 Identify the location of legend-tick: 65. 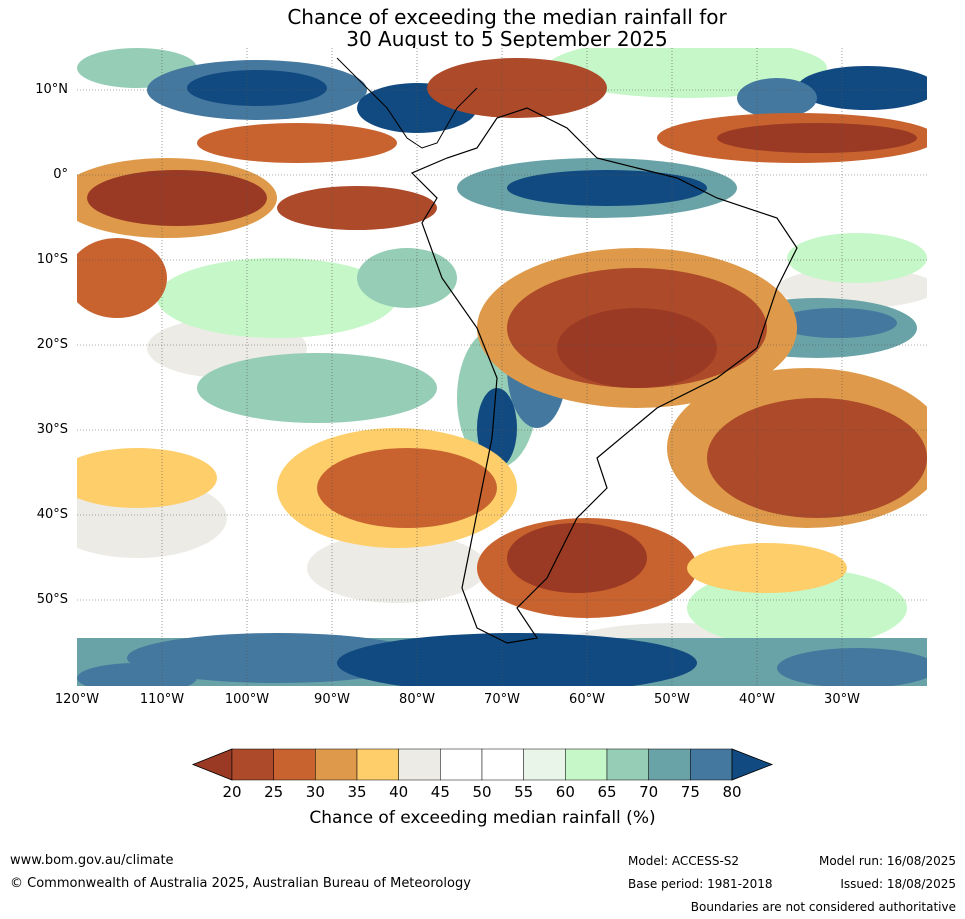
(607, 792).